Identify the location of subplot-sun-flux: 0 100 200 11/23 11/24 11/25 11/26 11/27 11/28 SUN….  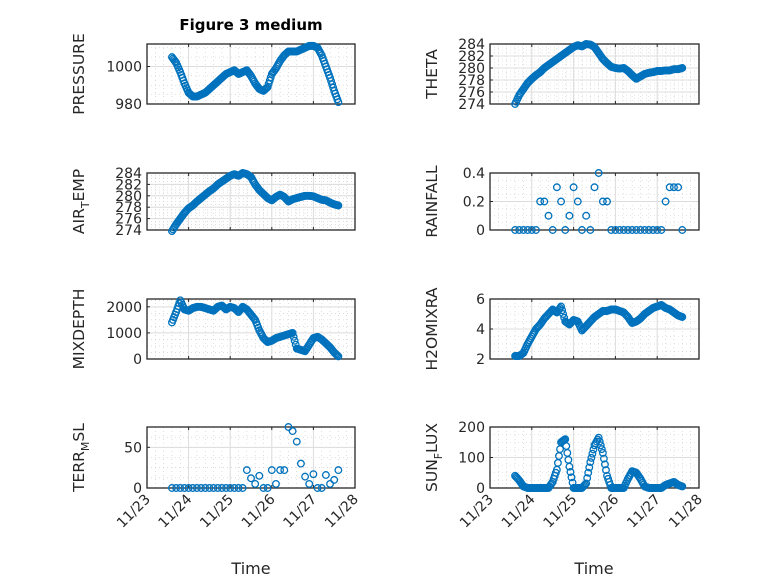
(564, 475).